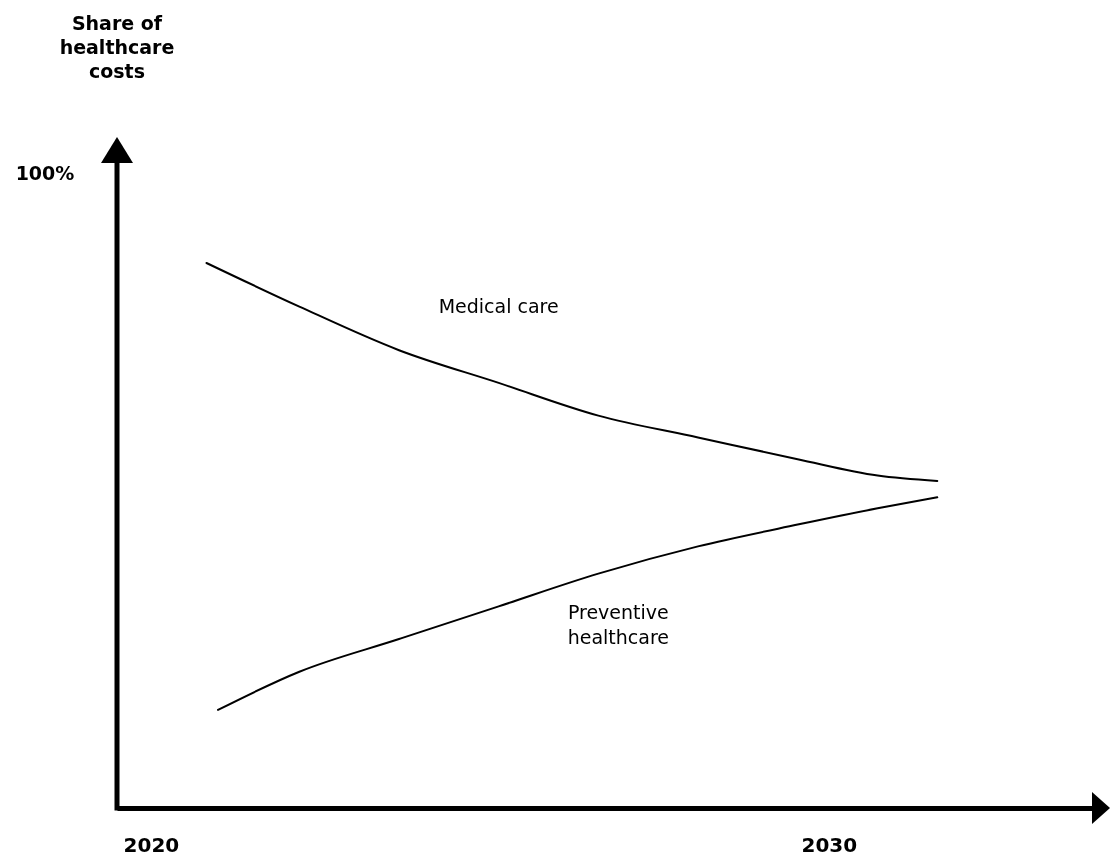  Describe the element at coordinates (151, 845) in the screenshot. I see `x-tick-label: 2020` at that location.